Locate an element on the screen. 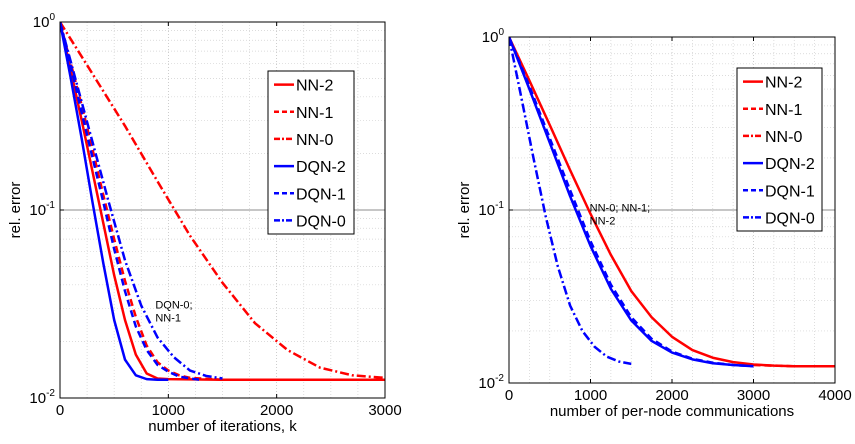 The width and height of the screenshot is (855, 444). x-axis-label: number of per-node communications is located at coordinates (672, 411).